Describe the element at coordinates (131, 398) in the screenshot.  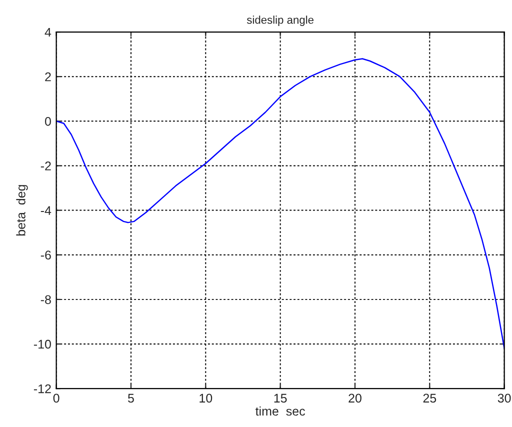
I see `x-tick-label: 5` at that location.